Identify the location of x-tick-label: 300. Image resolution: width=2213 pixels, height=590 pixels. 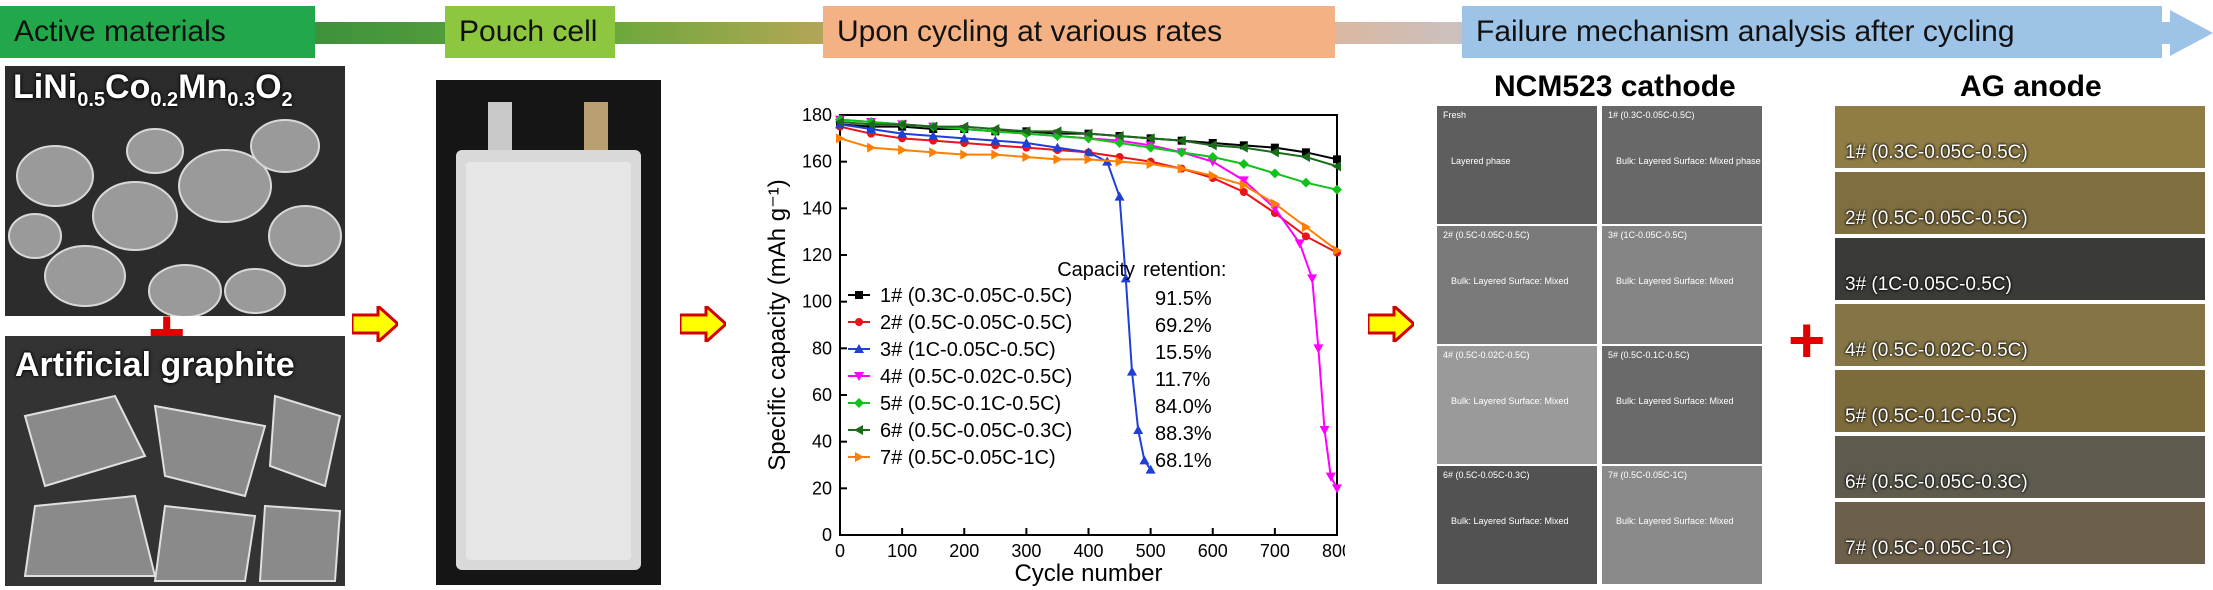
(1026, 551).